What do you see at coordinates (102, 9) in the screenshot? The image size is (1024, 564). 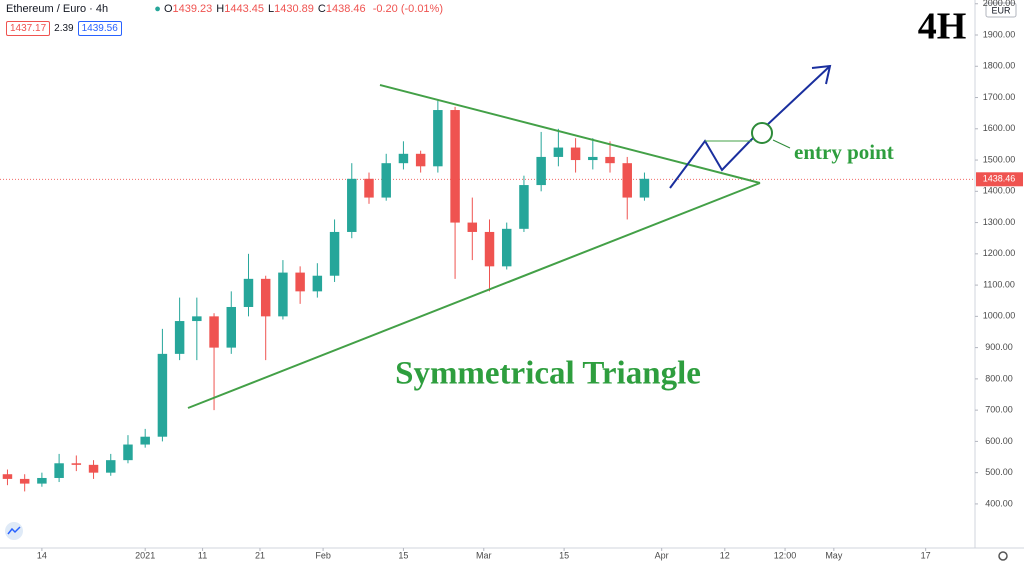 I see `interval: 4h` at bounding box center [102, 9].